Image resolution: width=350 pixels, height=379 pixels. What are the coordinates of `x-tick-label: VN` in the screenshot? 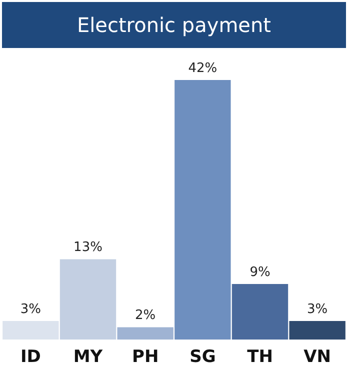 It's located at (318, 357).